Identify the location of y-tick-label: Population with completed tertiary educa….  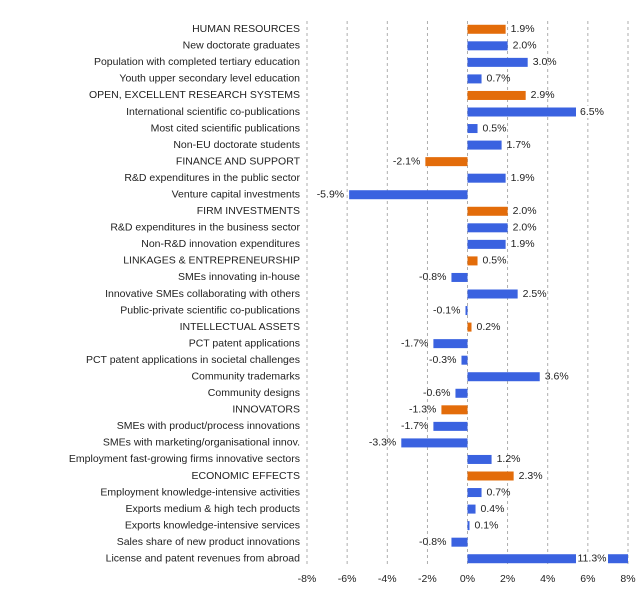
(197, 62).